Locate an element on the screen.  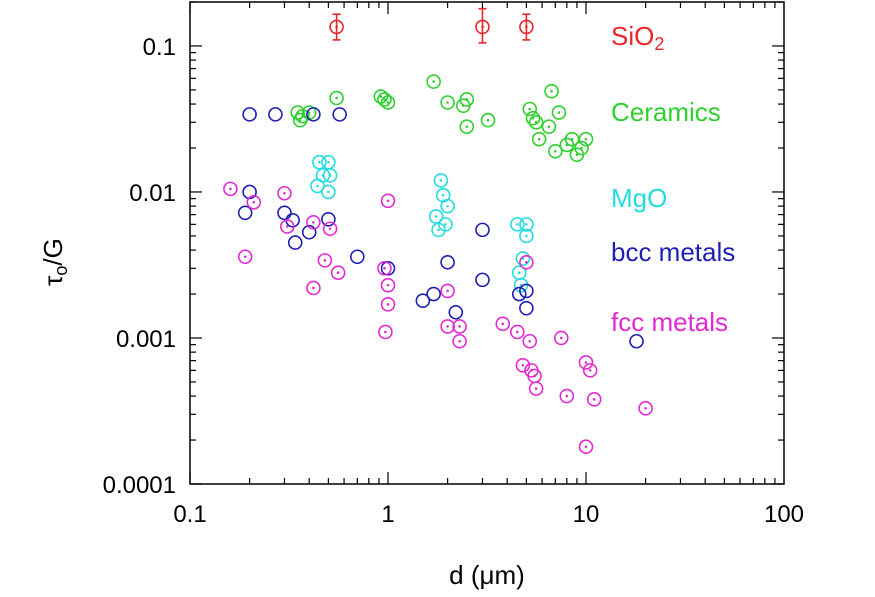
x-tick-labels: 0.1 1 10 100 is located at coordinates (488, 514).